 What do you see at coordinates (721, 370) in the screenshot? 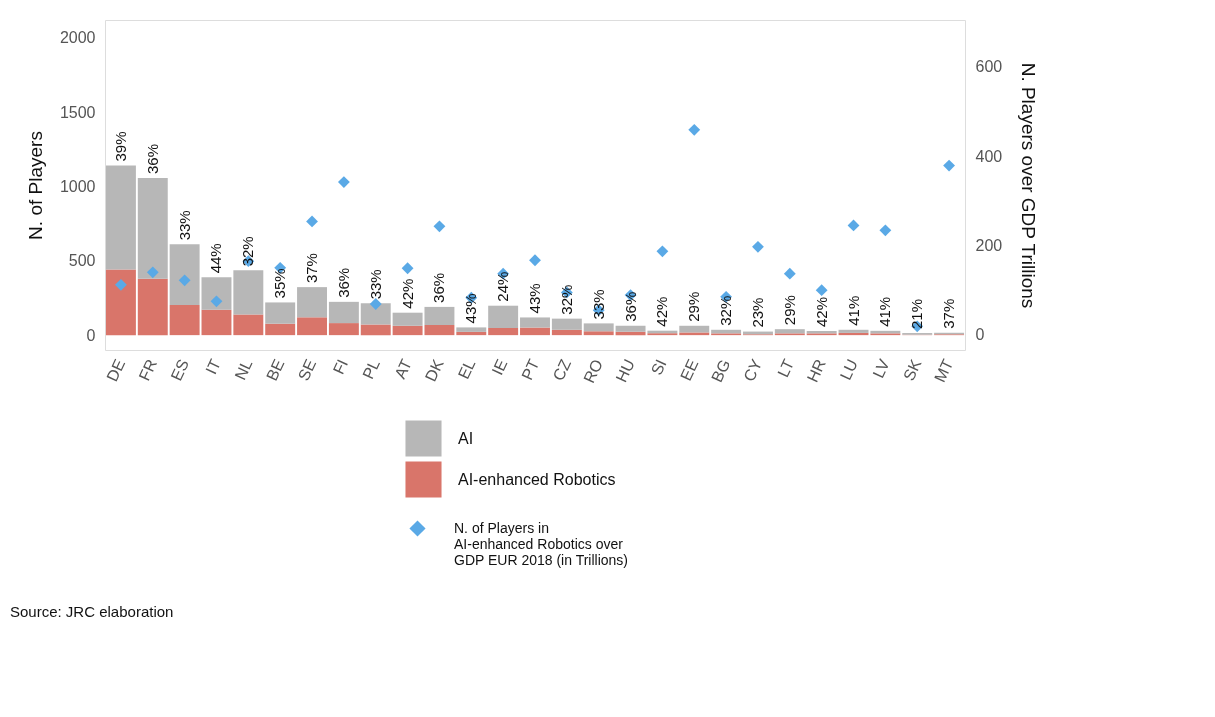
I see `x-tick-label: BG` at bounding box center [721, 370].